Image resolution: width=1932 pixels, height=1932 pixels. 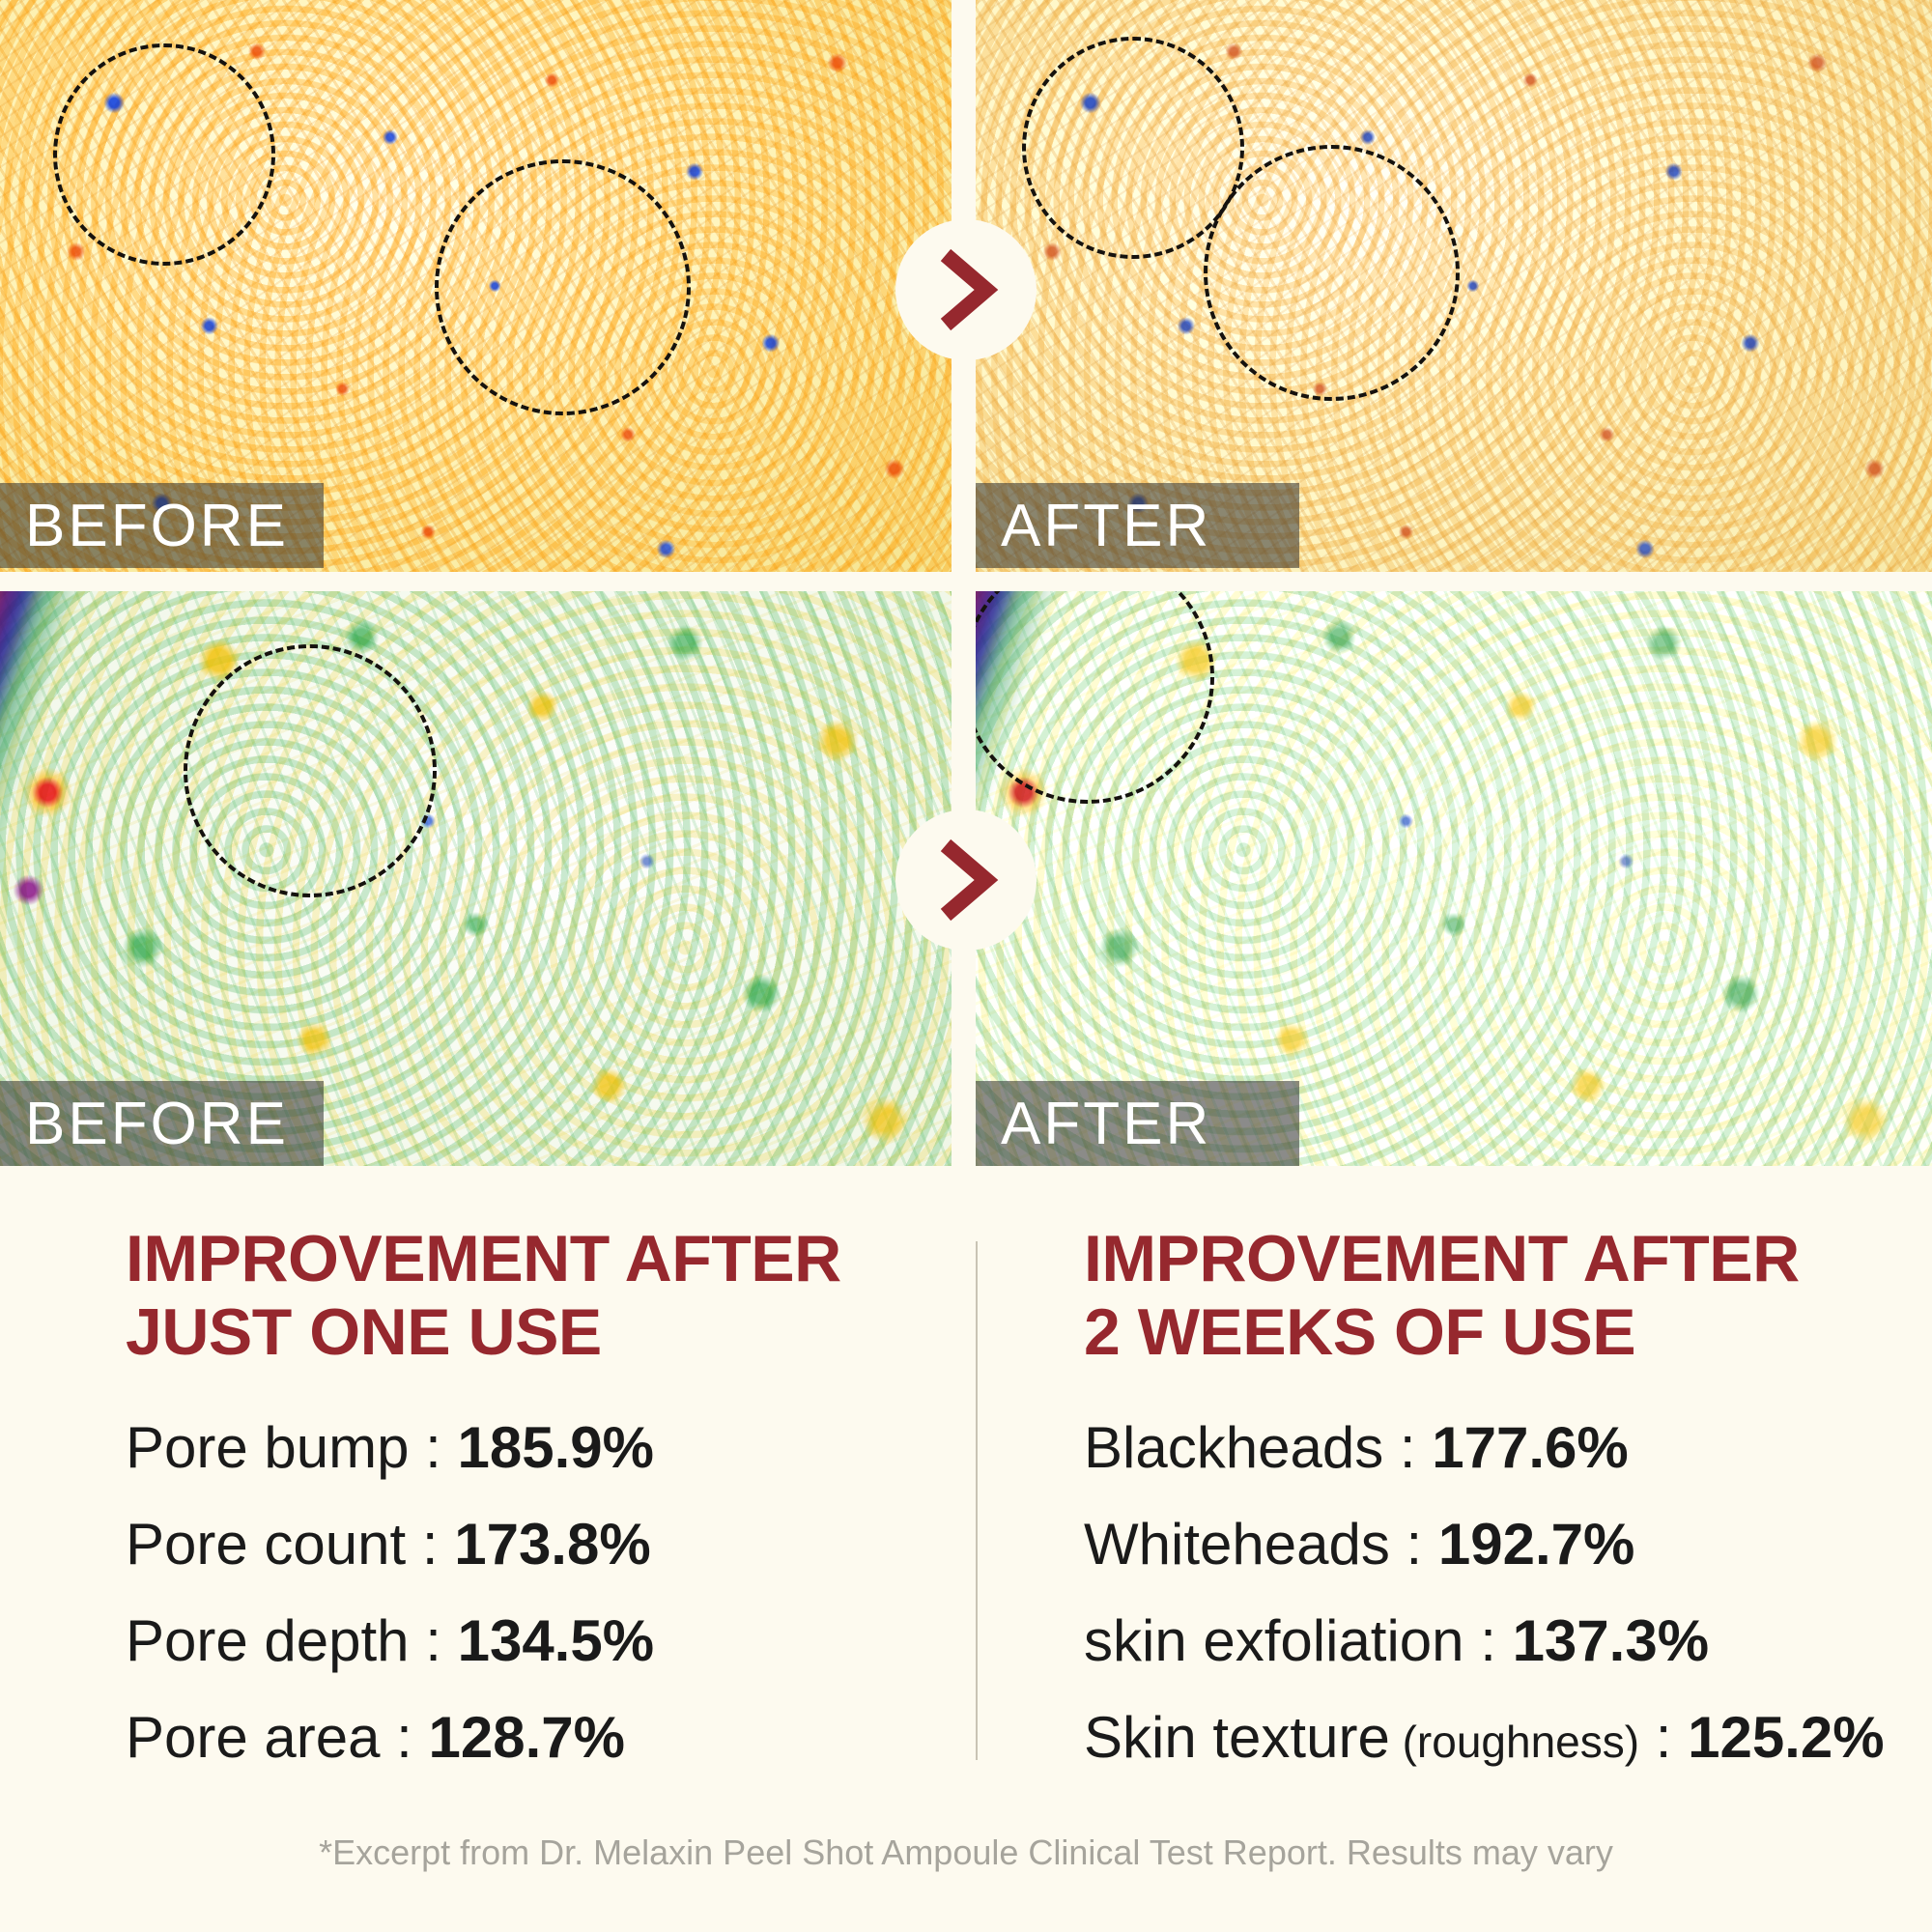 I want to click on stat-row: skin exfoliation : 137.3%, so click(x=1499, y=1641).